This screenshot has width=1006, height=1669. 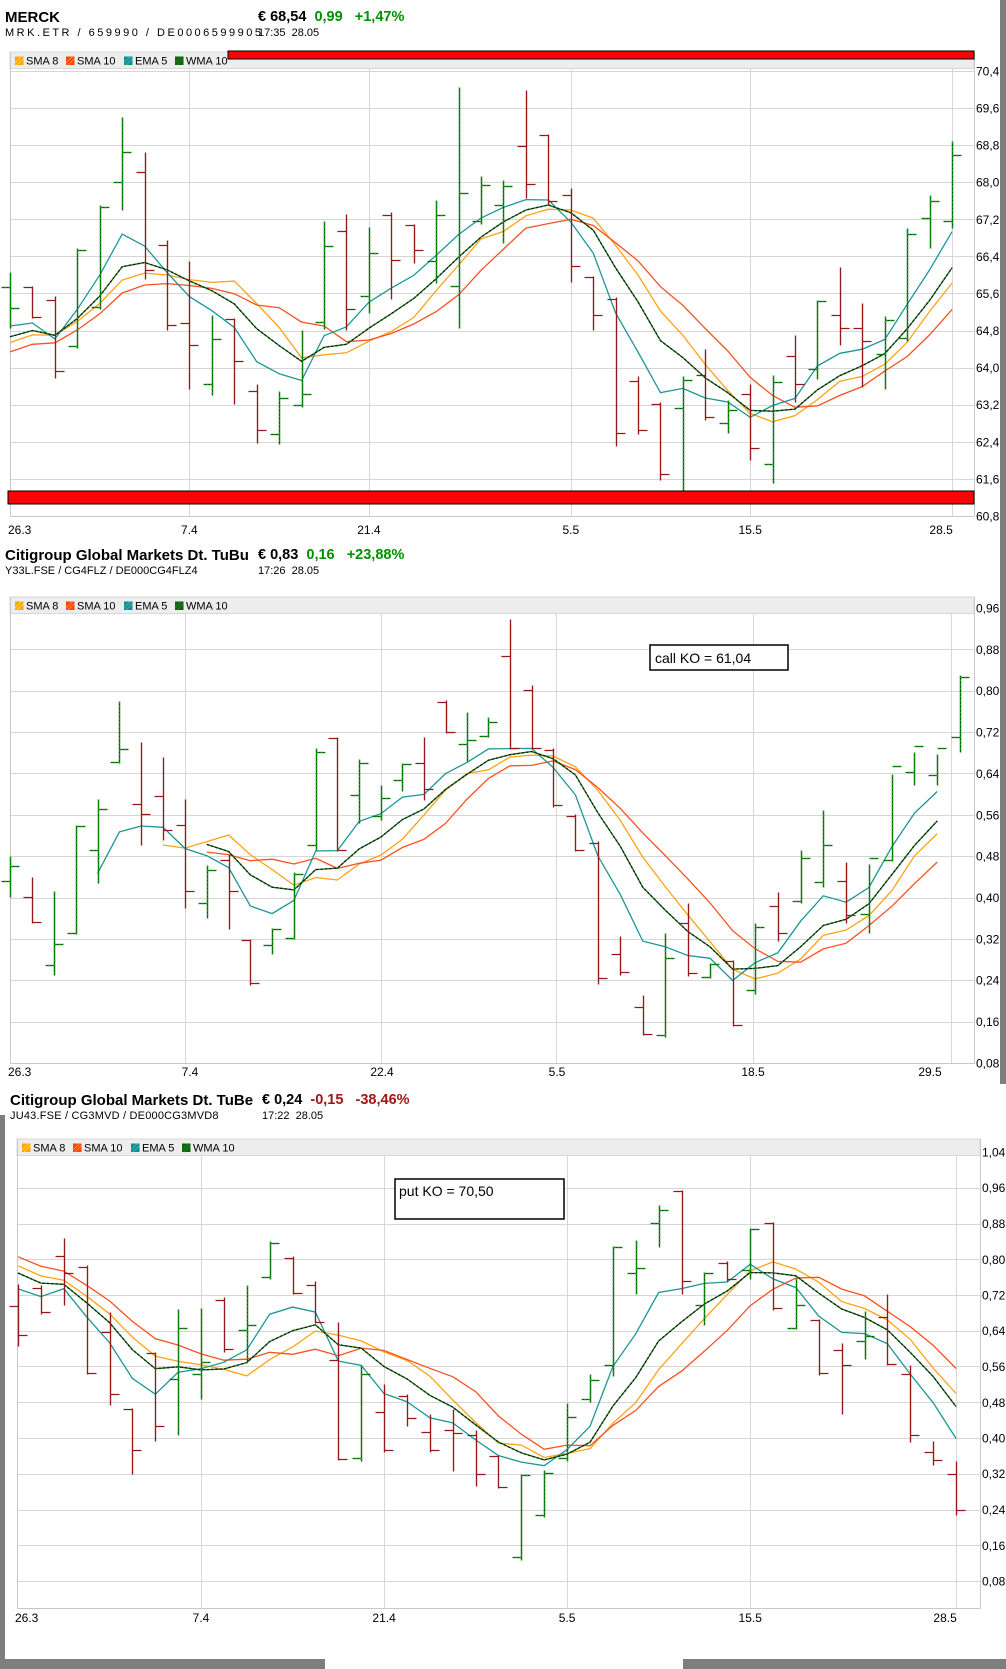 I want to click on svg-text: 65,6, so click(x=988, y=294).